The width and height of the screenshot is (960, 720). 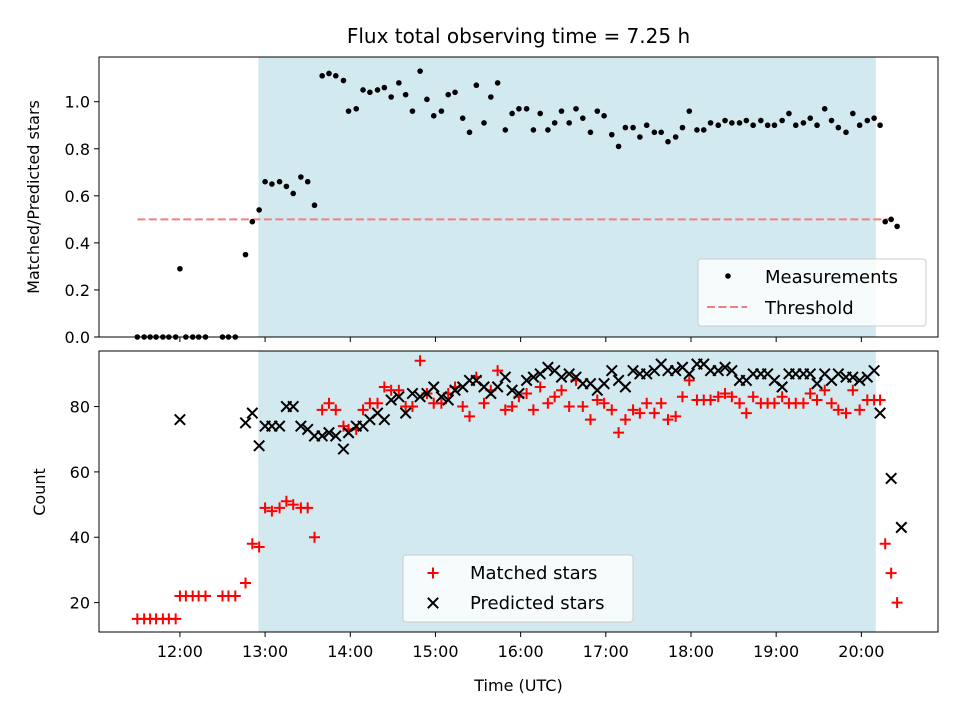 What do you see at coordinates (809, 308) in the screenshot?
I see `legend-threshold-label: Threshold` at bounding box center [809, 308].